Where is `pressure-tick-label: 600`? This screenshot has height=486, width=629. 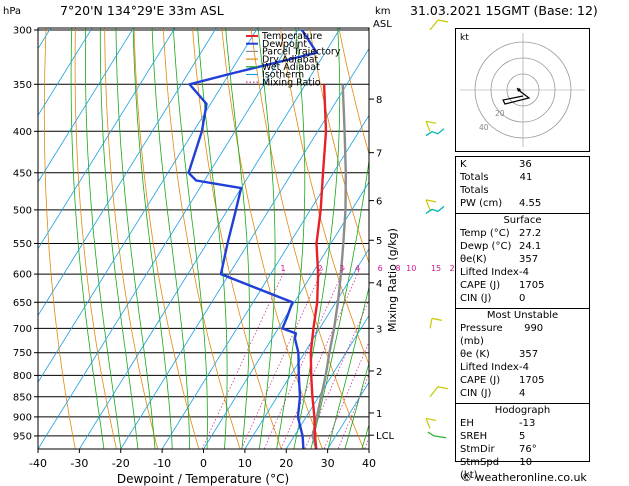 pressure-tick-label: 600 is located at coordinates (22, 275).